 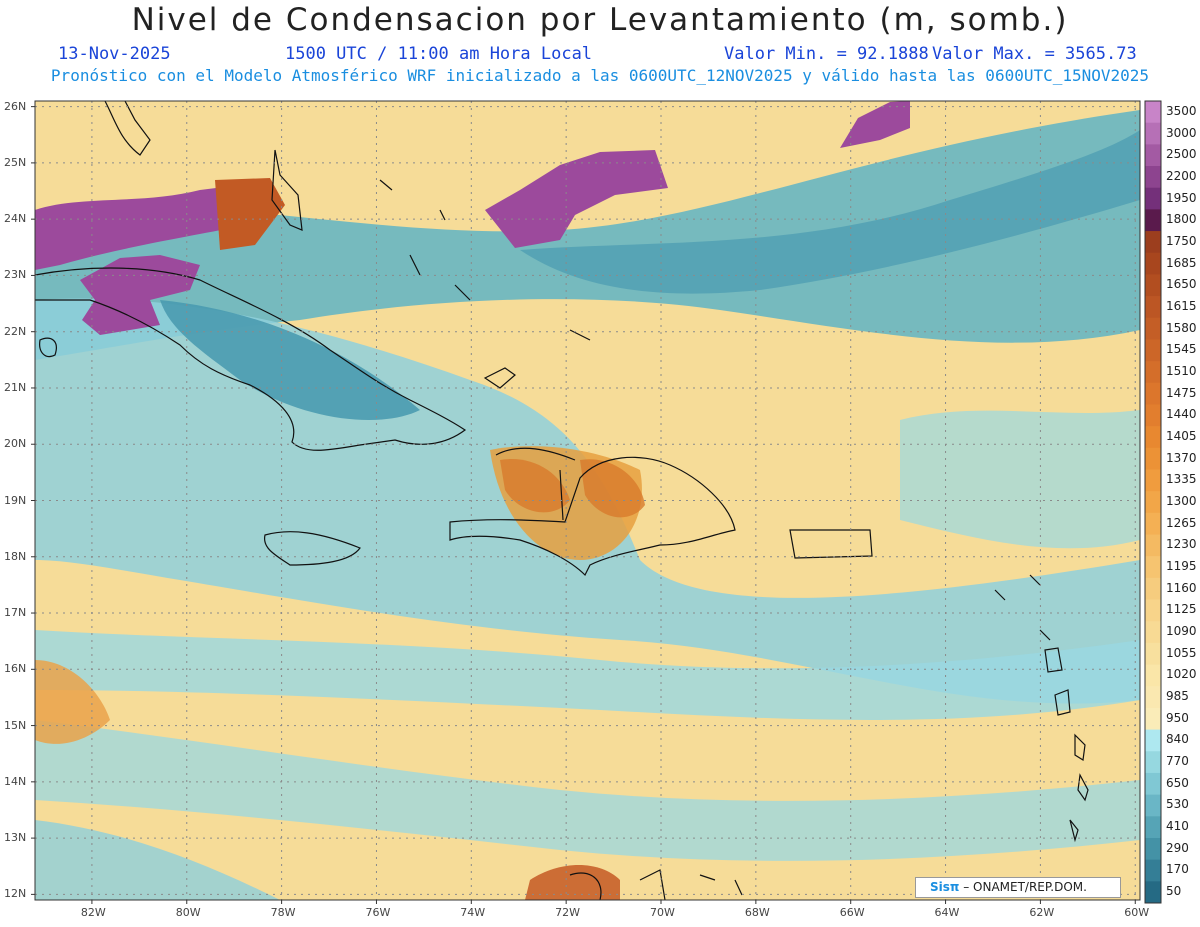 I want to click on valor-min: Valor Min. = 92.1888, so click(x=826, y=54).